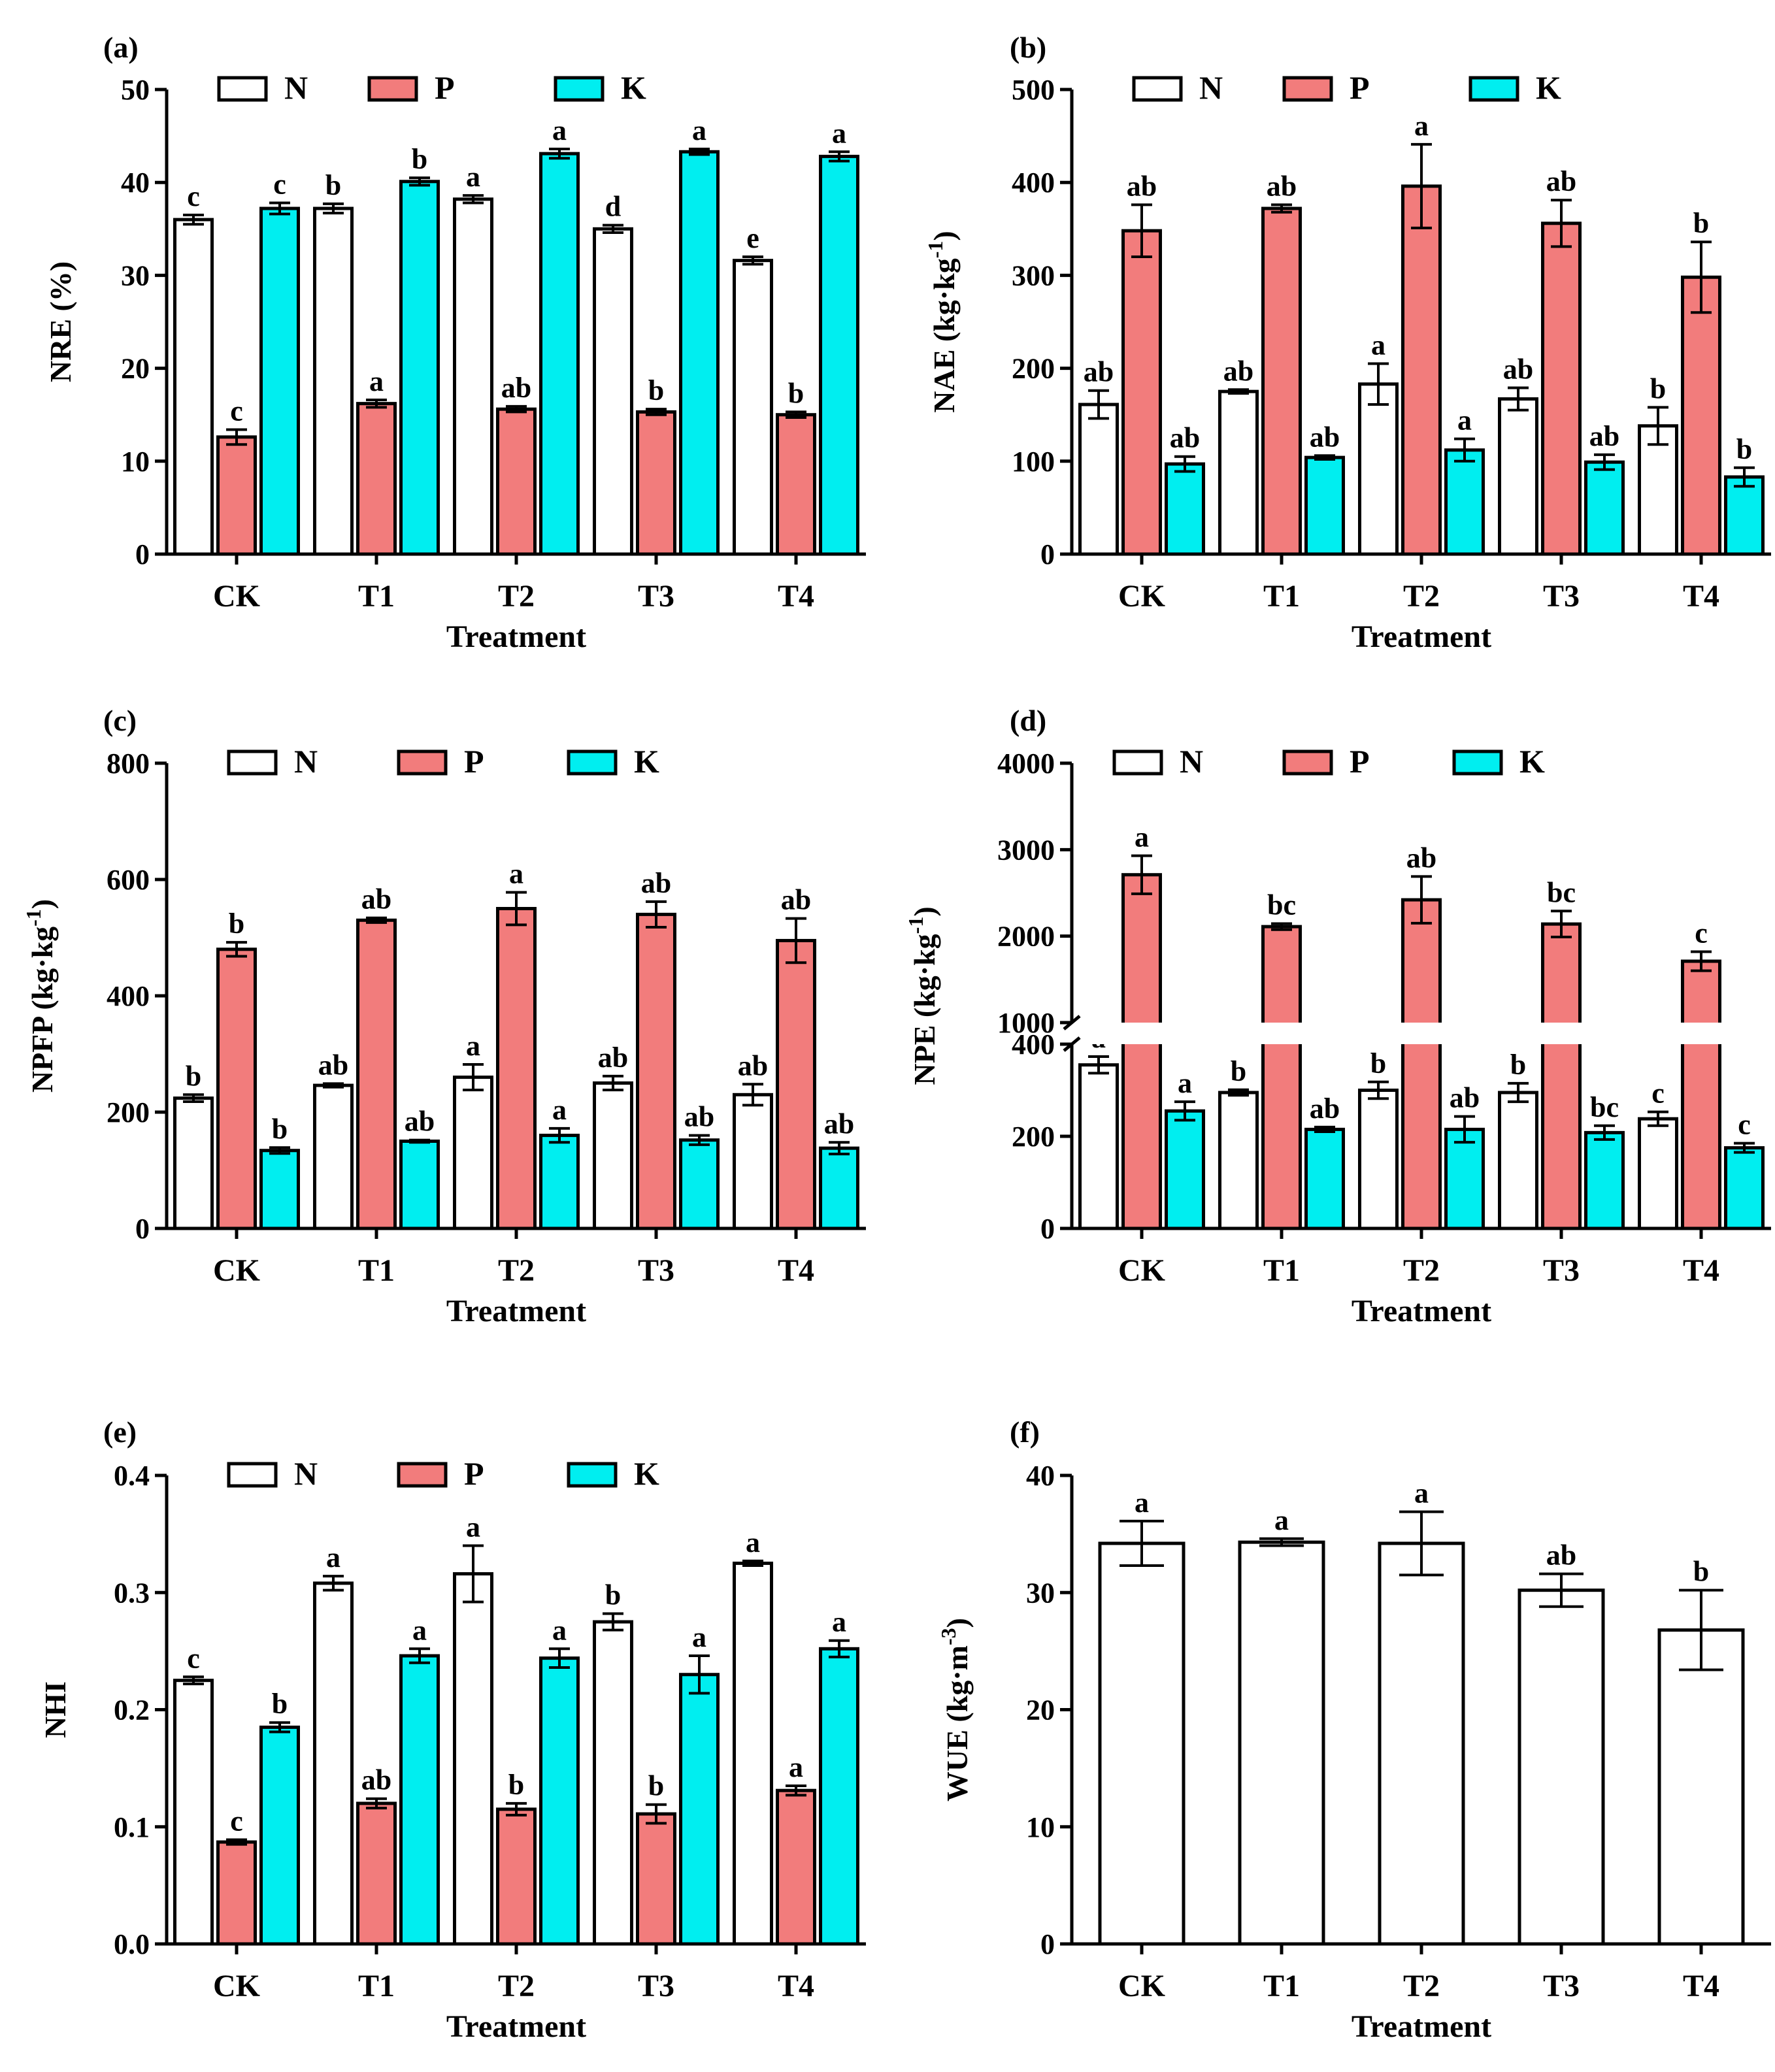 The width and height of the screenshot is (1775, 2072). Describe the element at coordinates (135, 90) in the screenshot. I see `y-tick-label: 50` at that location.